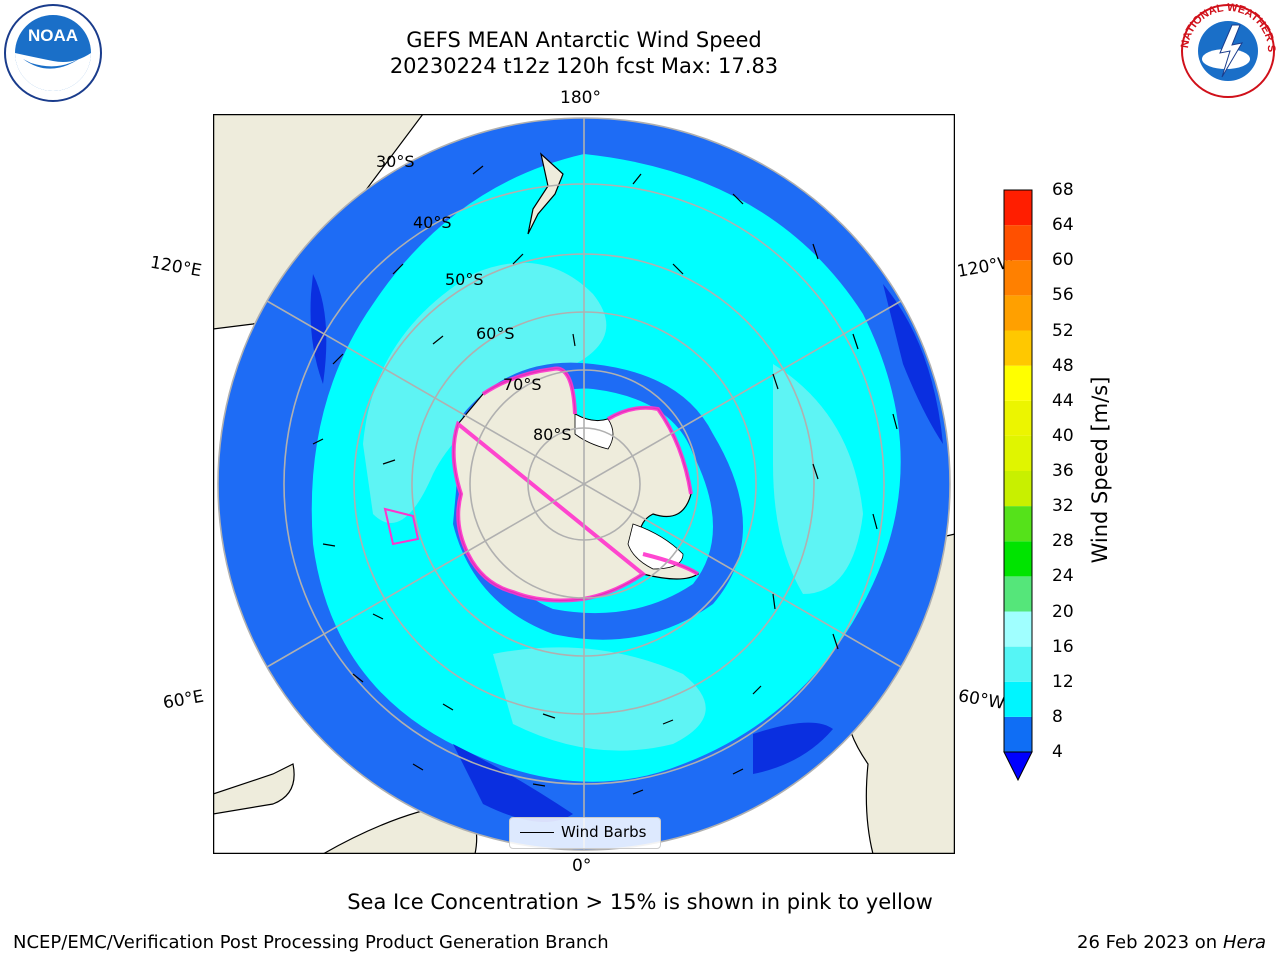 The height and width of the screenshot is (960, 1280). Describe the element at coordinates (522, 384) in the screenshot. I see `lat-label-70s: 70°S` at that location.